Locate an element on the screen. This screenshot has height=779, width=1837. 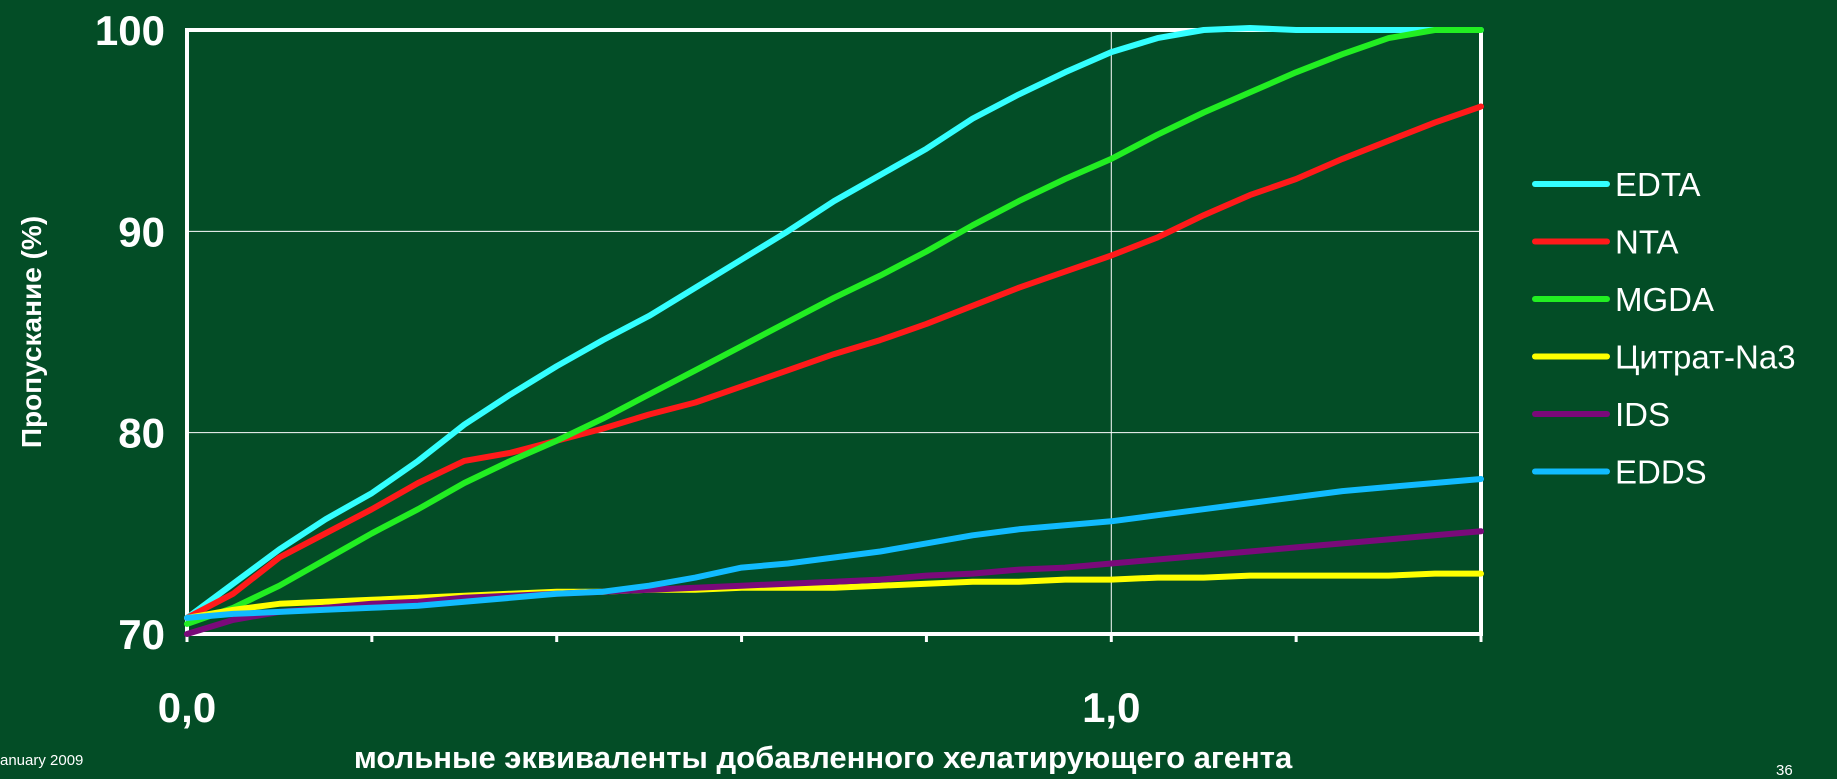
x-tick-label: 1,0 is located at coordinates (1111, 707).